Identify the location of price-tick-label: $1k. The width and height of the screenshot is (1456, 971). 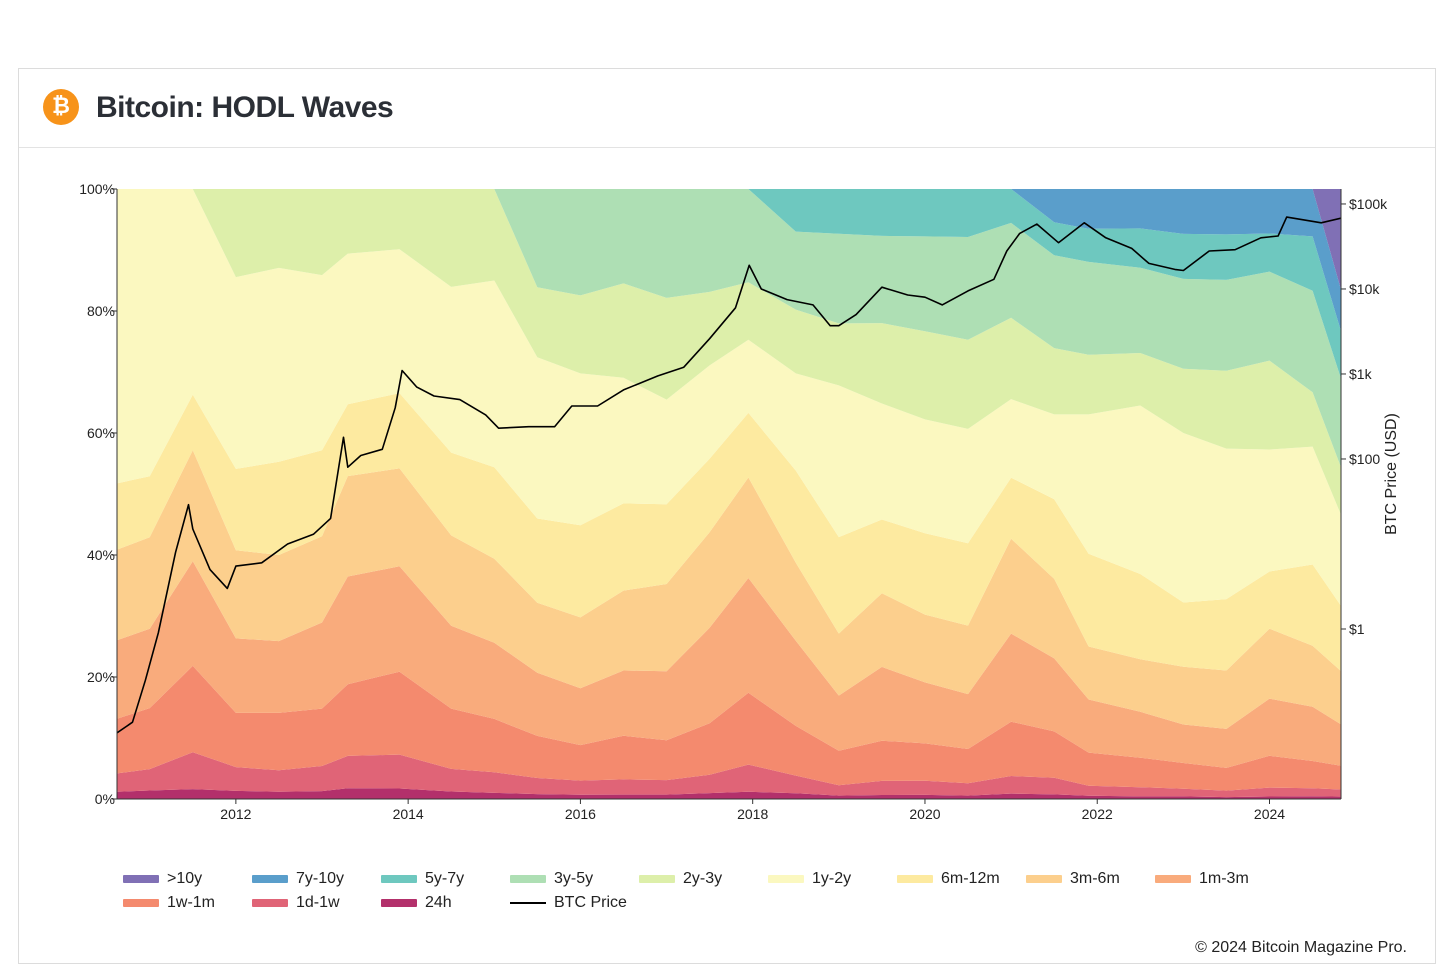
(1361, 374).